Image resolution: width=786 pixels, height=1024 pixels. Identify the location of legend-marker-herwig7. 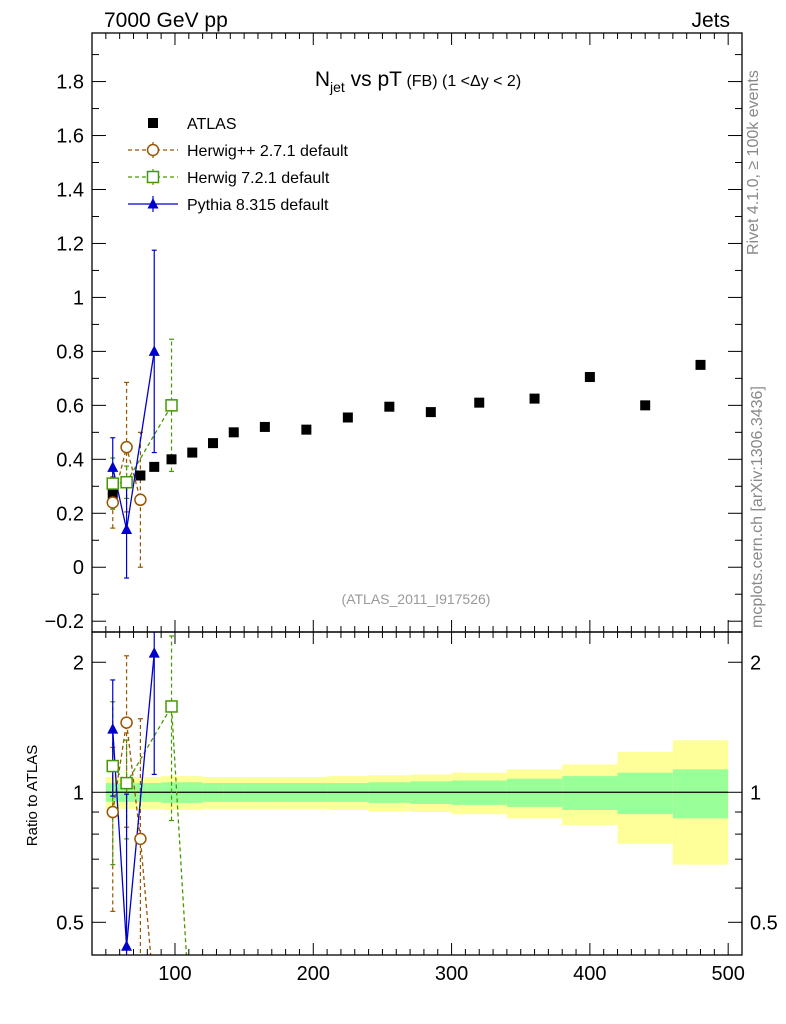
(153, 177).